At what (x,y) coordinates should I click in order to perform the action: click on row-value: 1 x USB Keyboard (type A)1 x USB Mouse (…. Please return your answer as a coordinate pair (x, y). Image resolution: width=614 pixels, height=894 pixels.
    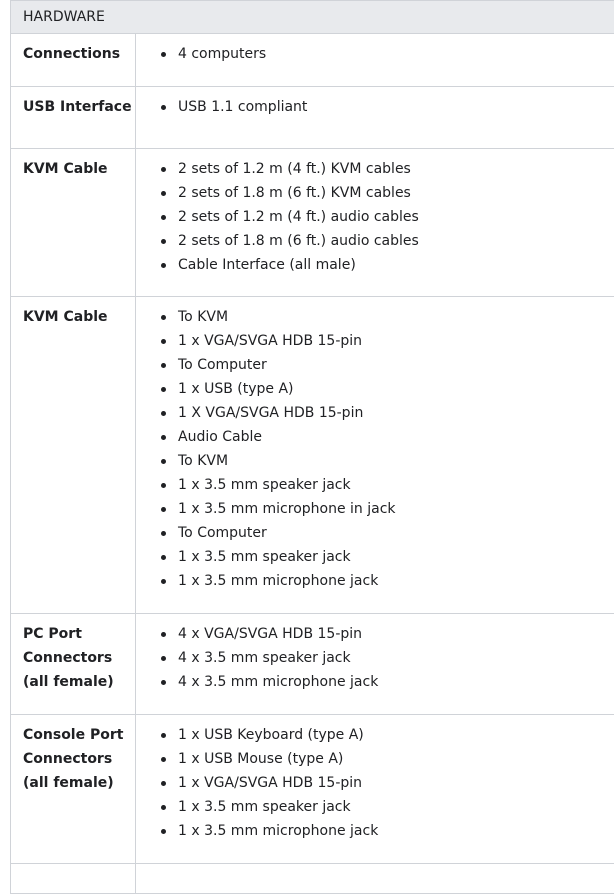
    Looking at the image, I should click on (375, 789).